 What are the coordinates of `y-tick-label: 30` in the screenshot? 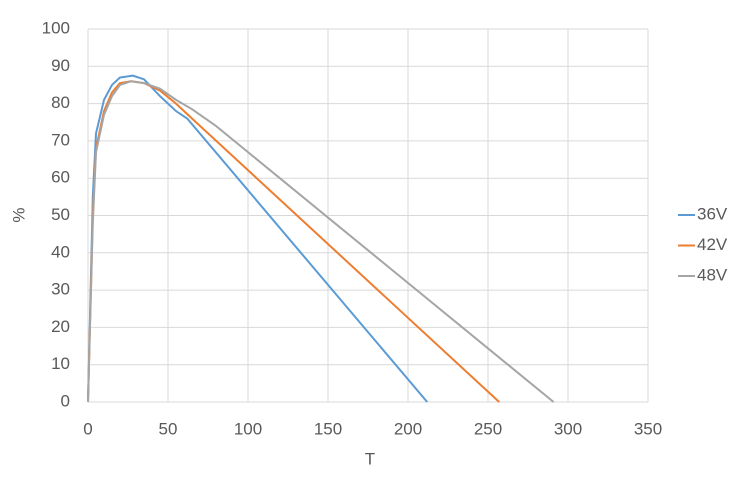 It's located at (60, 289).